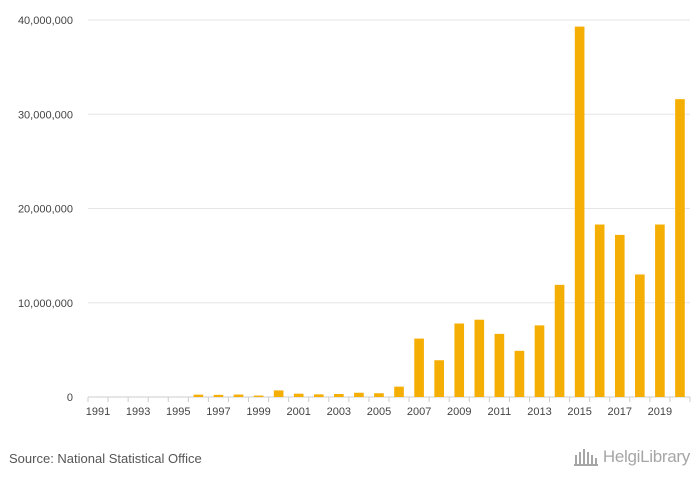 This screenshot has height=483, width=700. What do you see at coordinates (138, 412) in the screenshot?
I see `x-tick-label: 1993` at bounding box center [138, 412].